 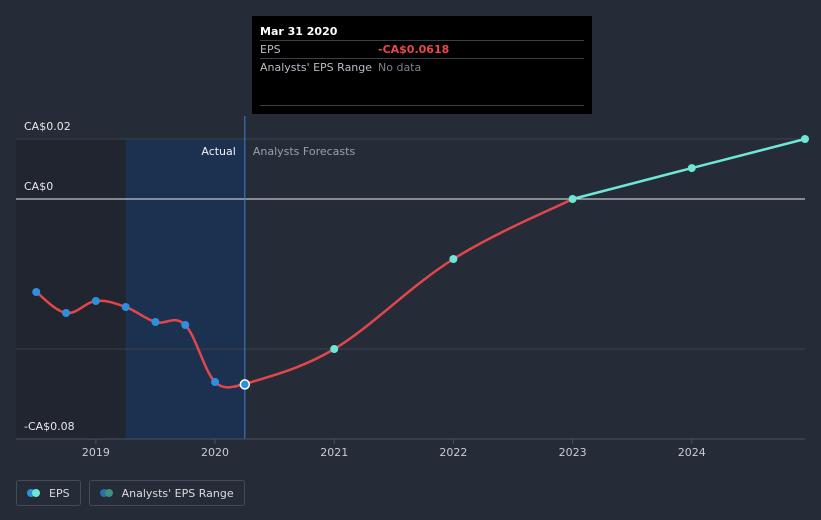 I want to click on tooltip-row-eps: EPS -CA$0.0618, so click(x=422, y=49).